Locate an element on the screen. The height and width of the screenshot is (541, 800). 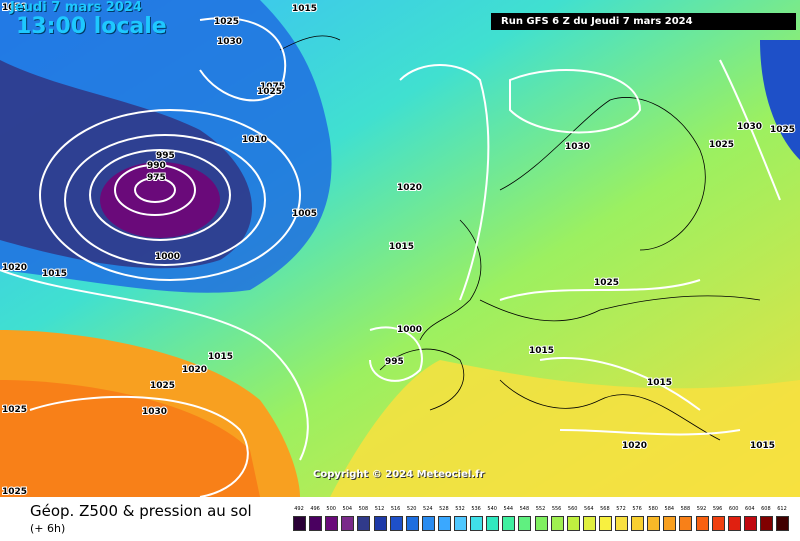
scale-value-label: 604 is located at coordinates (750, 509).